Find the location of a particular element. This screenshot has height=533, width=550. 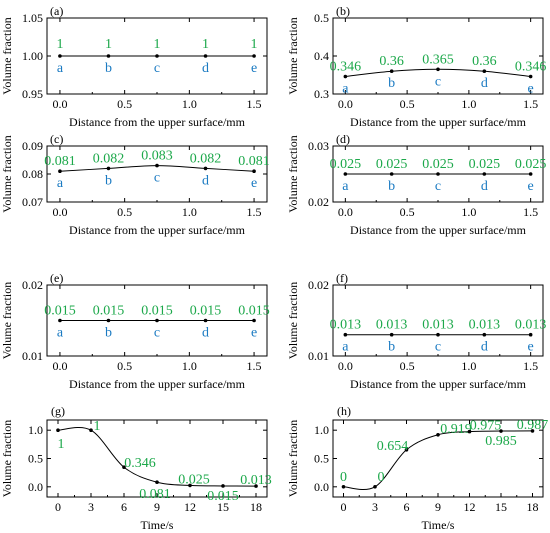

x-axis-label: Time/s is located at coordinates (157, 525).